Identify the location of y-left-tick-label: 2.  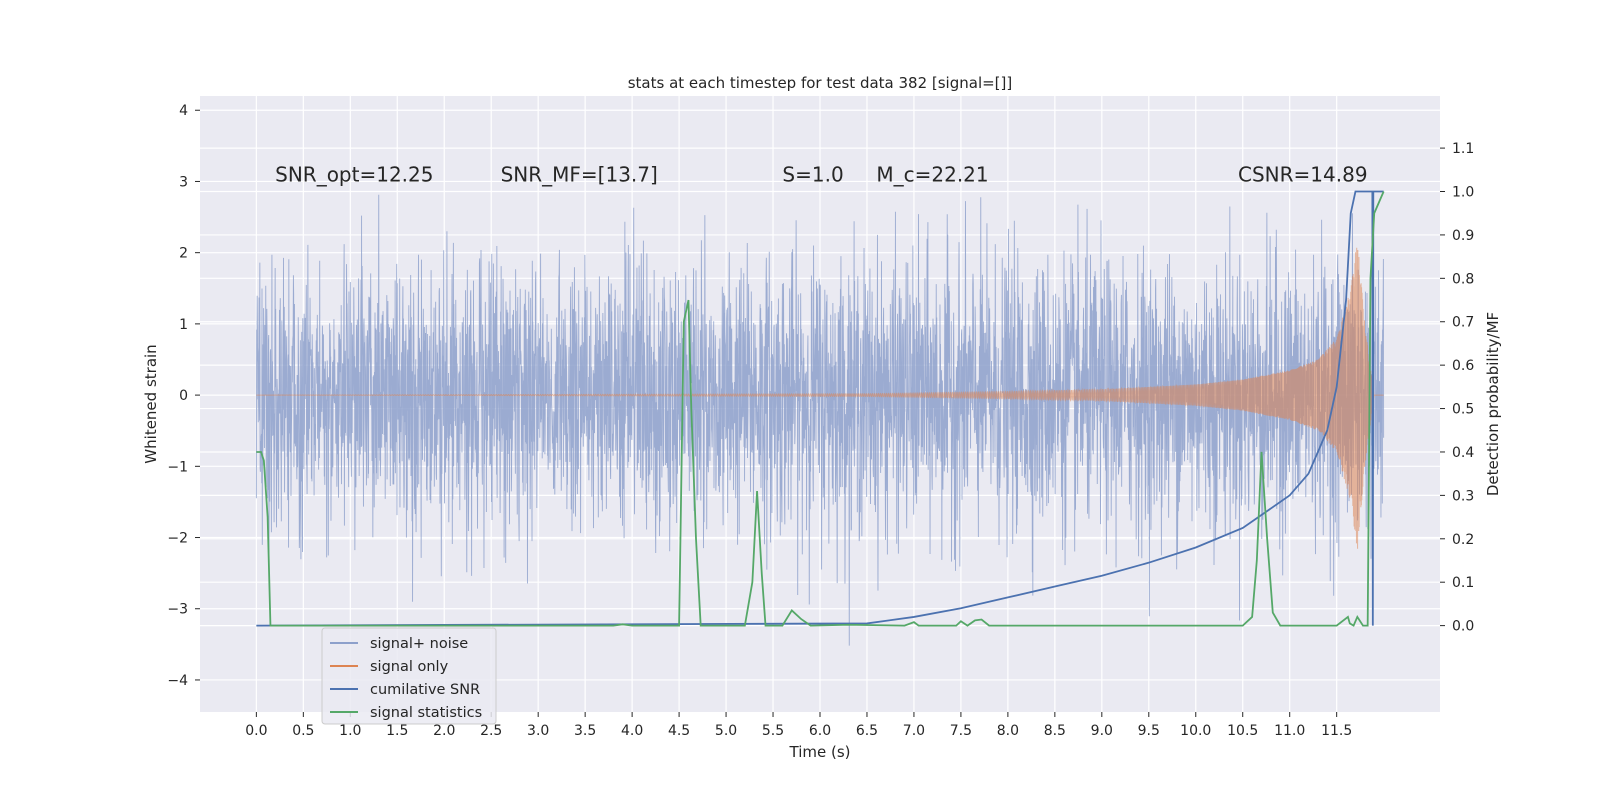
(183, 254).